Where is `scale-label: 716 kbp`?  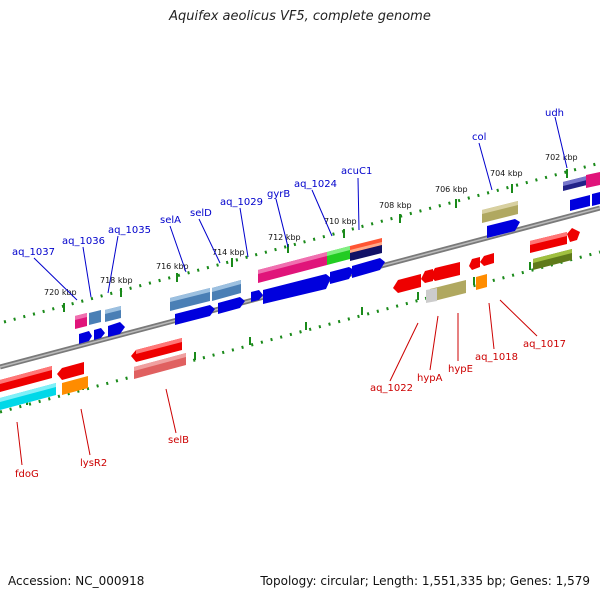
scale-label: 716 kbp is located at coordinates (172, 266).